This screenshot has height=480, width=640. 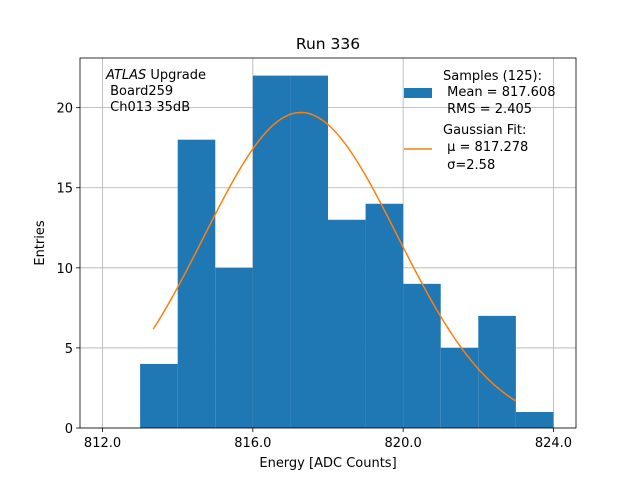 I want to click on x-axis-label: Energy [ADC Counts], so click(x=327, y=463).